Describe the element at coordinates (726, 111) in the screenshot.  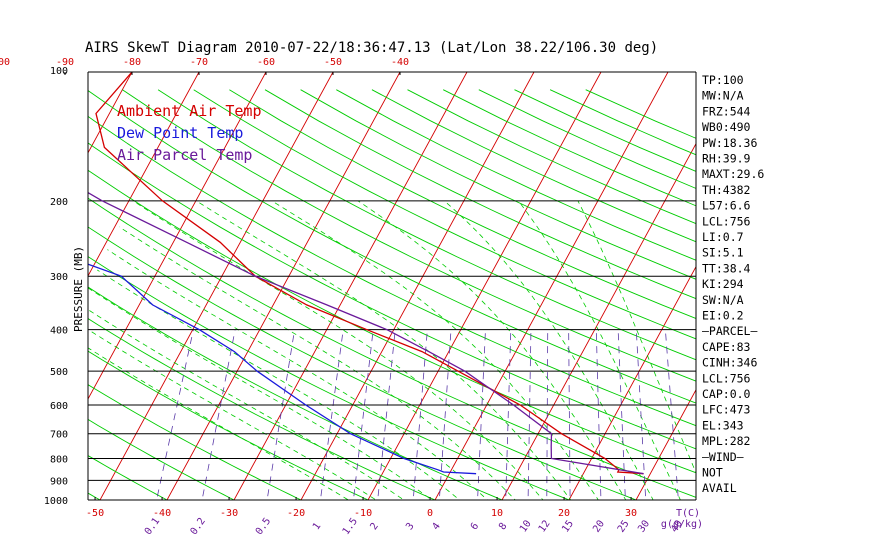
I see `stability-index-item: FRZ:544` at that location.